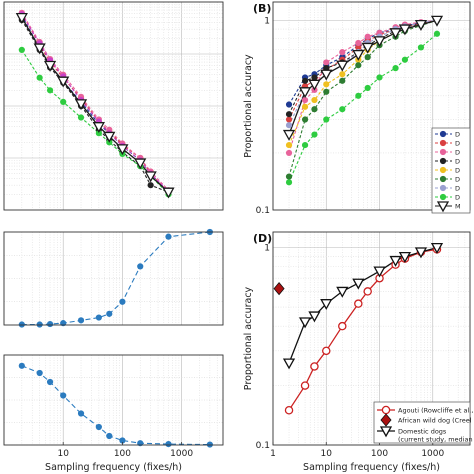 The width and height of the screenshot is (474, 474). I want to click on panel-a-series-5-line, so click(95, 103).